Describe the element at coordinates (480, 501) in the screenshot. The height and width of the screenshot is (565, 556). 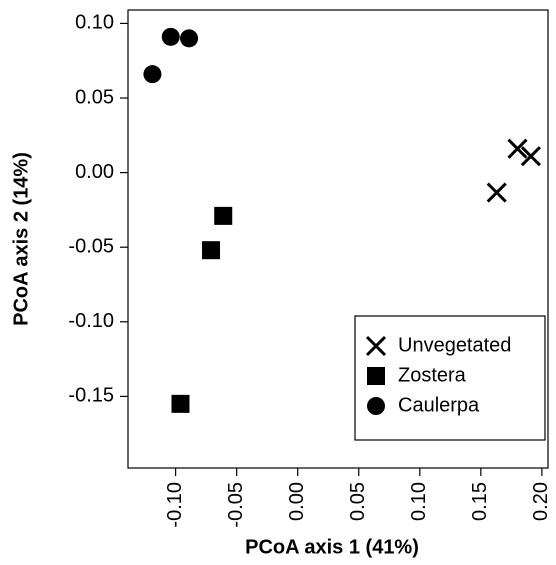
I see `x-tick-label: 0.15` at that location.